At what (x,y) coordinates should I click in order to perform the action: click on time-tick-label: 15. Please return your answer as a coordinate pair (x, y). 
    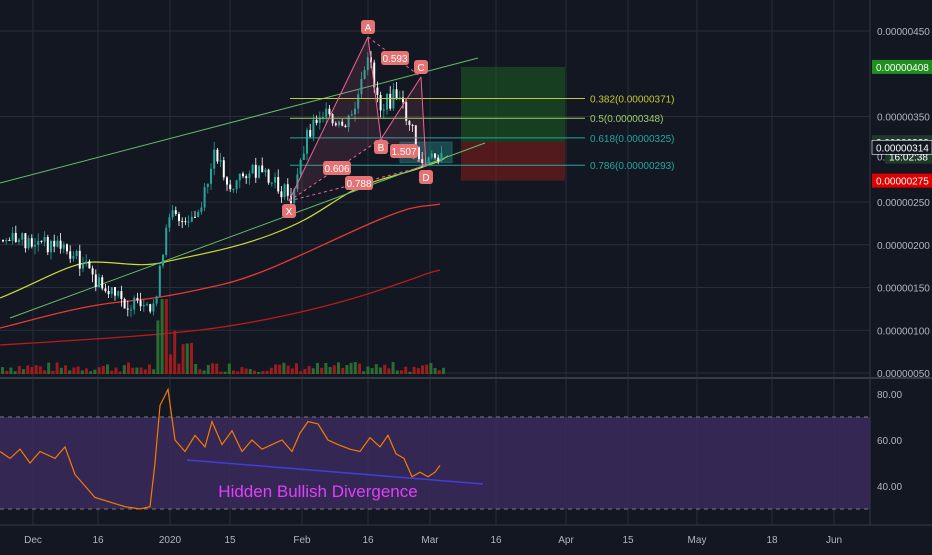
    Looking at the image, I should click on (230, 540).